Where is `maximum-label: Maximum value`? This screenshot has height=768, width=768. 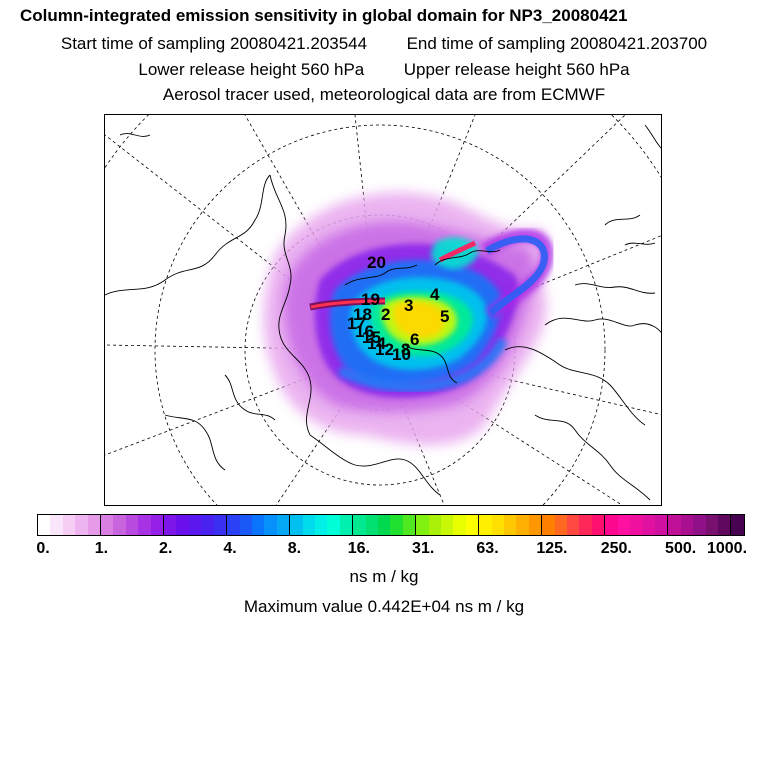
maximum-label: Maximum value is located at coordinates (303, 606).